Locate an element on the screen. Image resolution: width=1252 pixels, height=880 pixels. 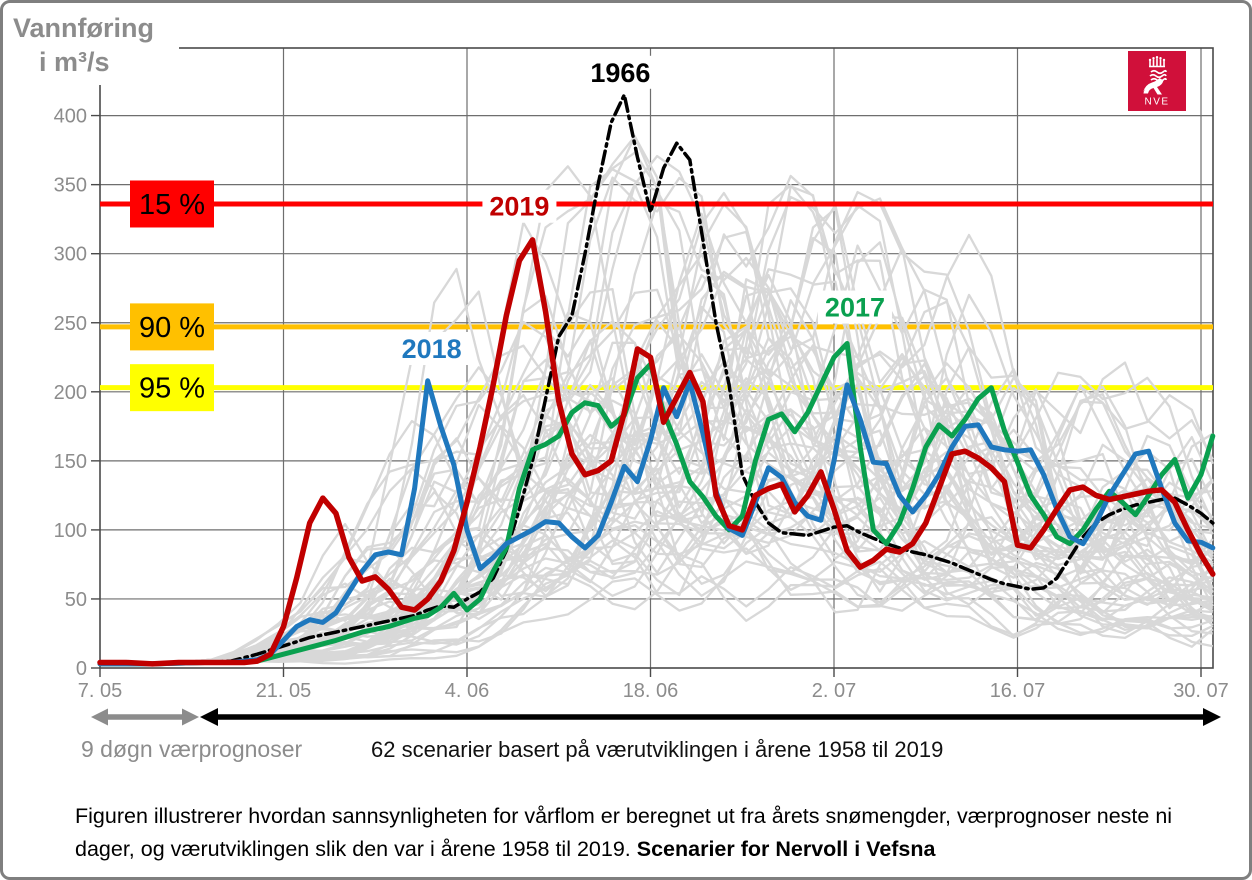
svg-text: 50 is located at coordinates (76, 600).